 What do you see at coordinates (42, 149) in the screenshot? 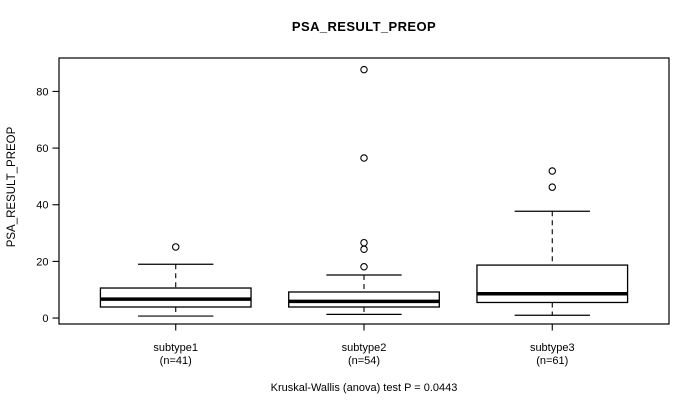
I see `y-axis-tick-label: 60` at bounding box center [42, 149].